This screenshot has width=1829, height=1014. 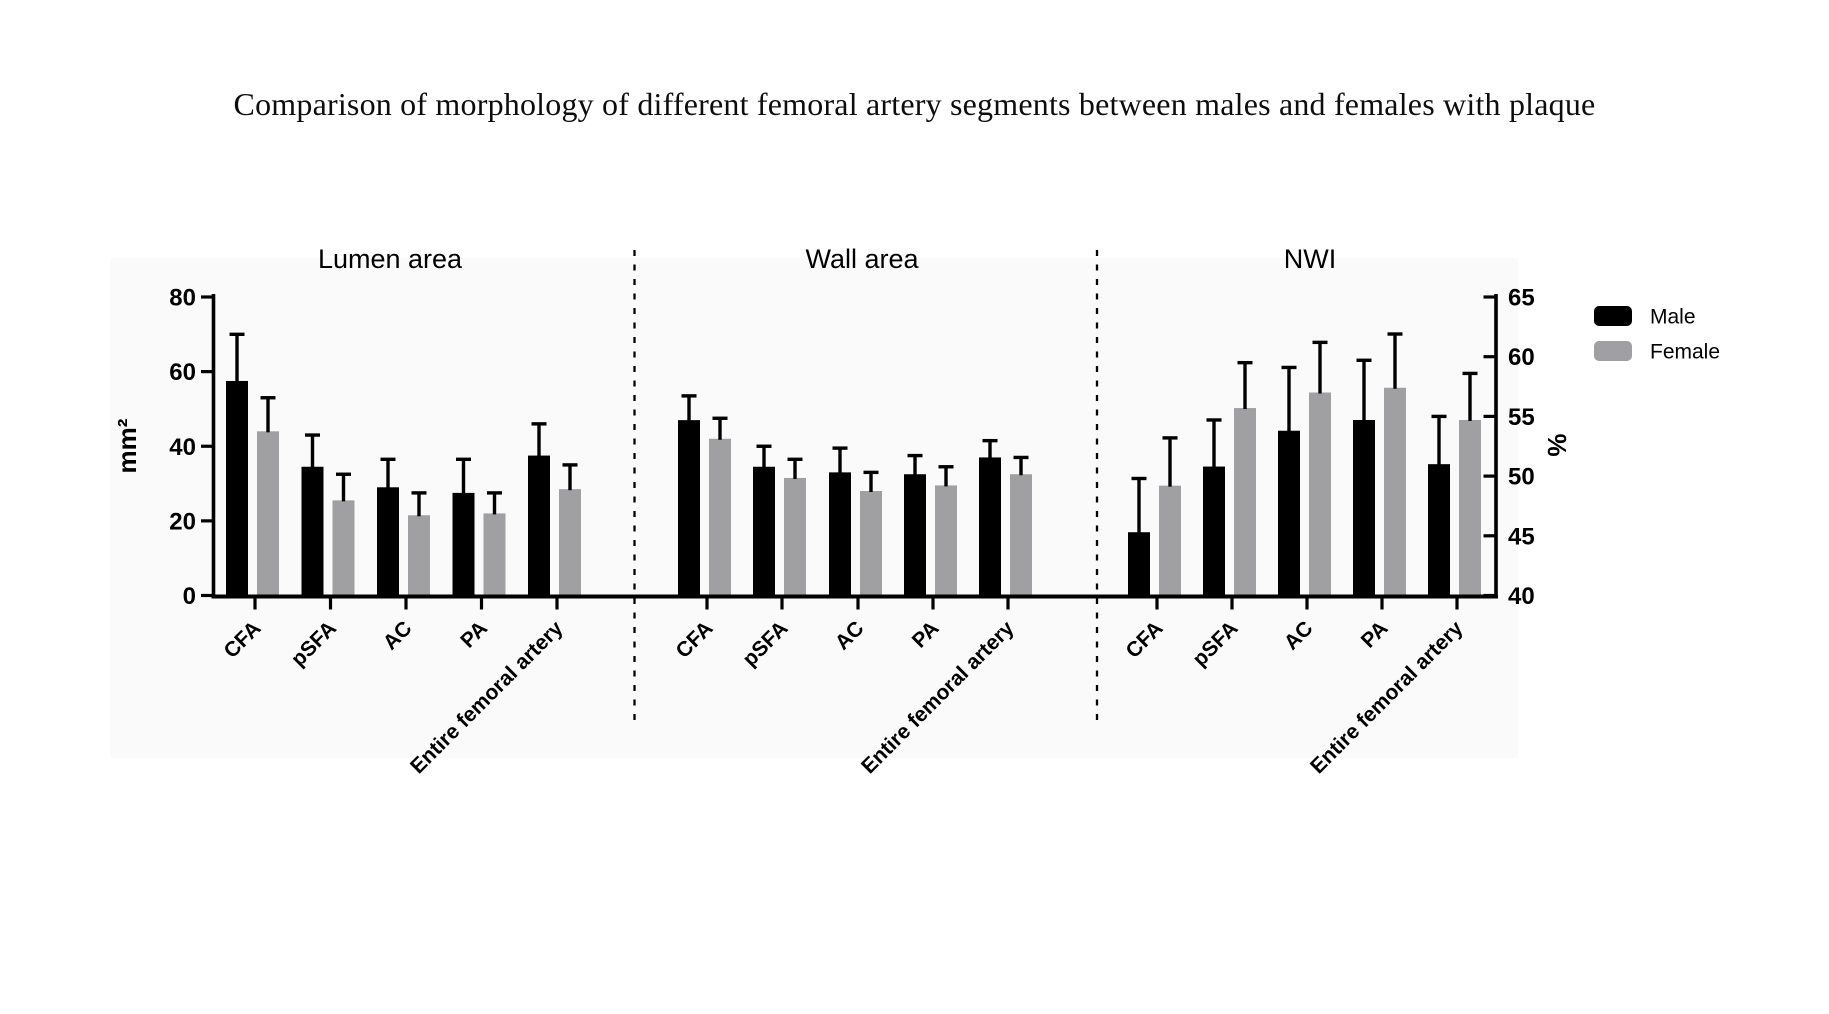 What do you see at coordinates (1521, 357) in the screenshot?
I see `right-axis-tick-label: 60` at bounding box center [1521, 357].